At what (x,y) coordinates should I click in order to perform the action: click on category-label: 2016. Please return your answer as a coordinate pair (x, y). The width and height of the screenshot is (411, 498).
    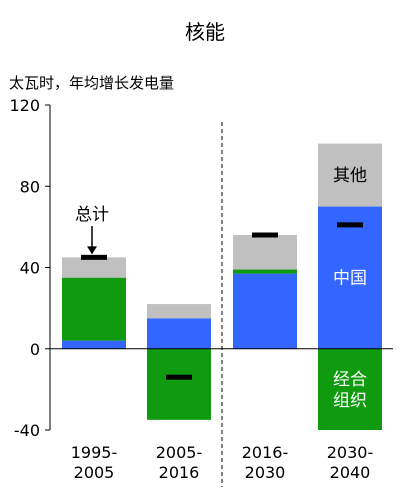
    Looking at the image, I should click on (179, 472).